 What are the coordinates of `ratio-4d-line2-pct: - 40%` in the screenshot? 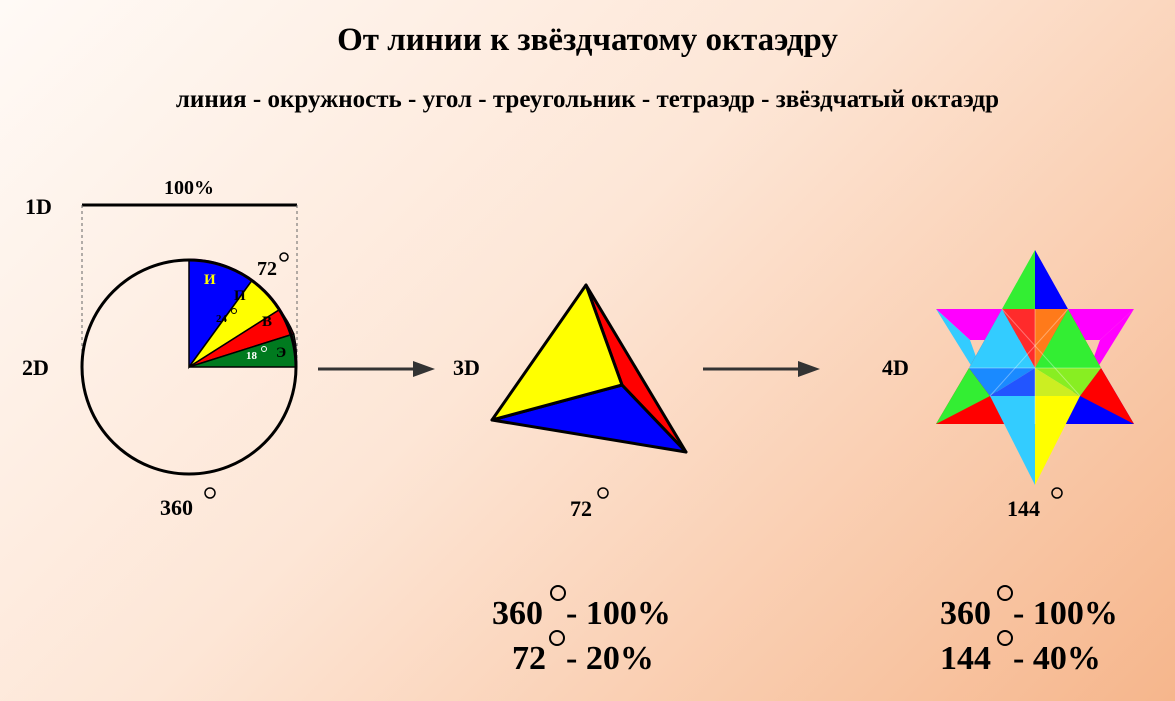 It's located at (1057, 658).